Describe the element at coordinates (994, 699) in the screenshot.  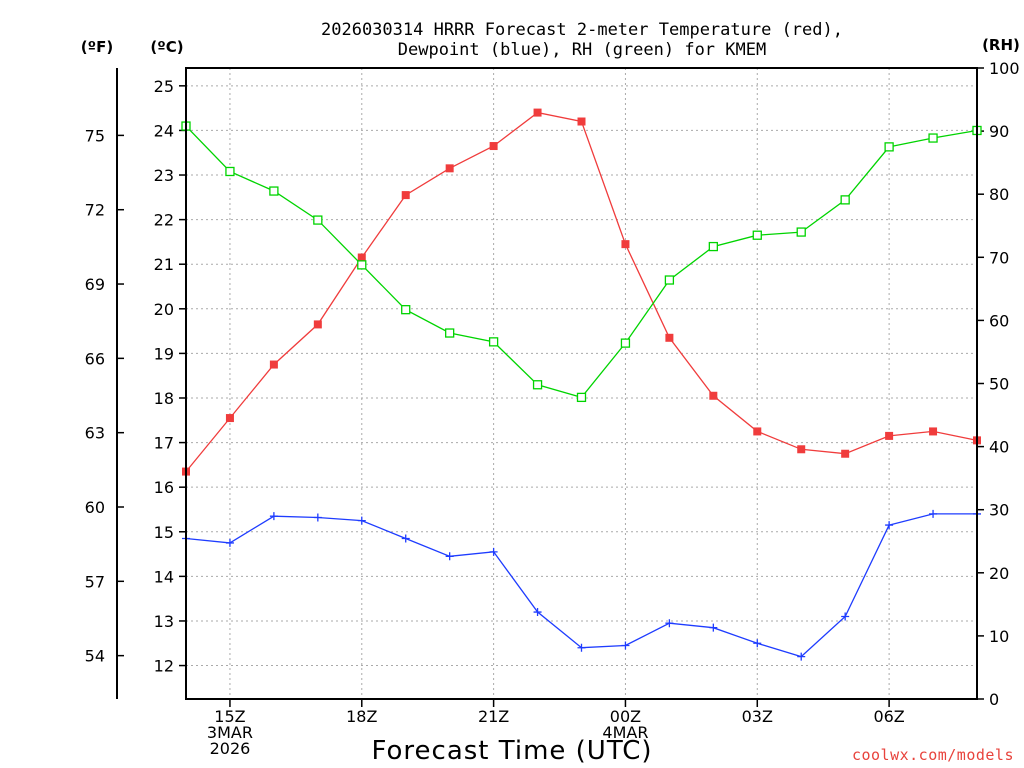
I see `rh-tick-label: 0` at that location.